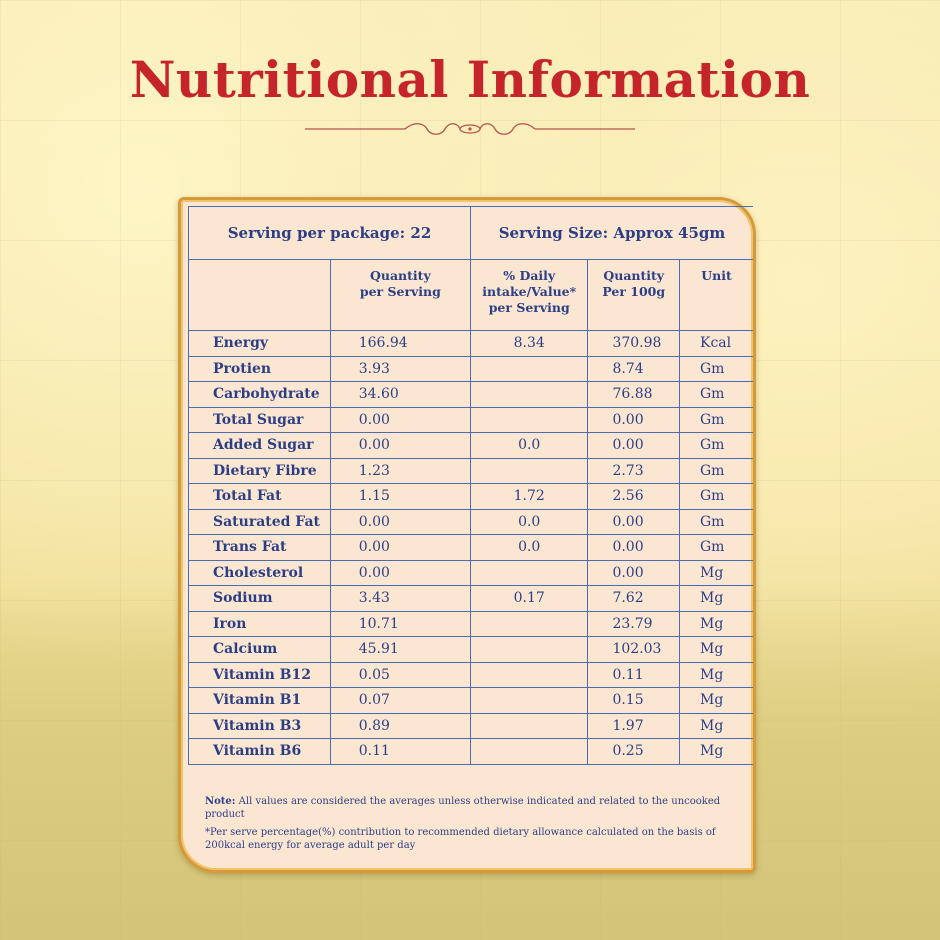 This screenshot has height=940, width=940. I want to click on nutrient-name: Total Fat, so click(259, 496).